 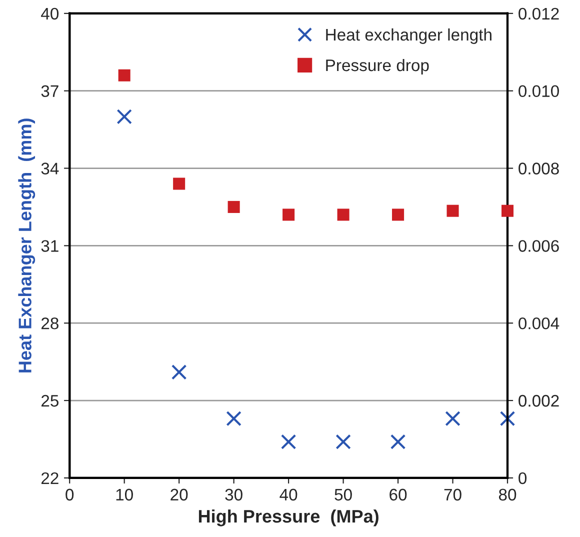 What do you see at coordinates (49, 478) in the screenshot?
I see `y-tick-label: 22` at bounding box center [49, 478].